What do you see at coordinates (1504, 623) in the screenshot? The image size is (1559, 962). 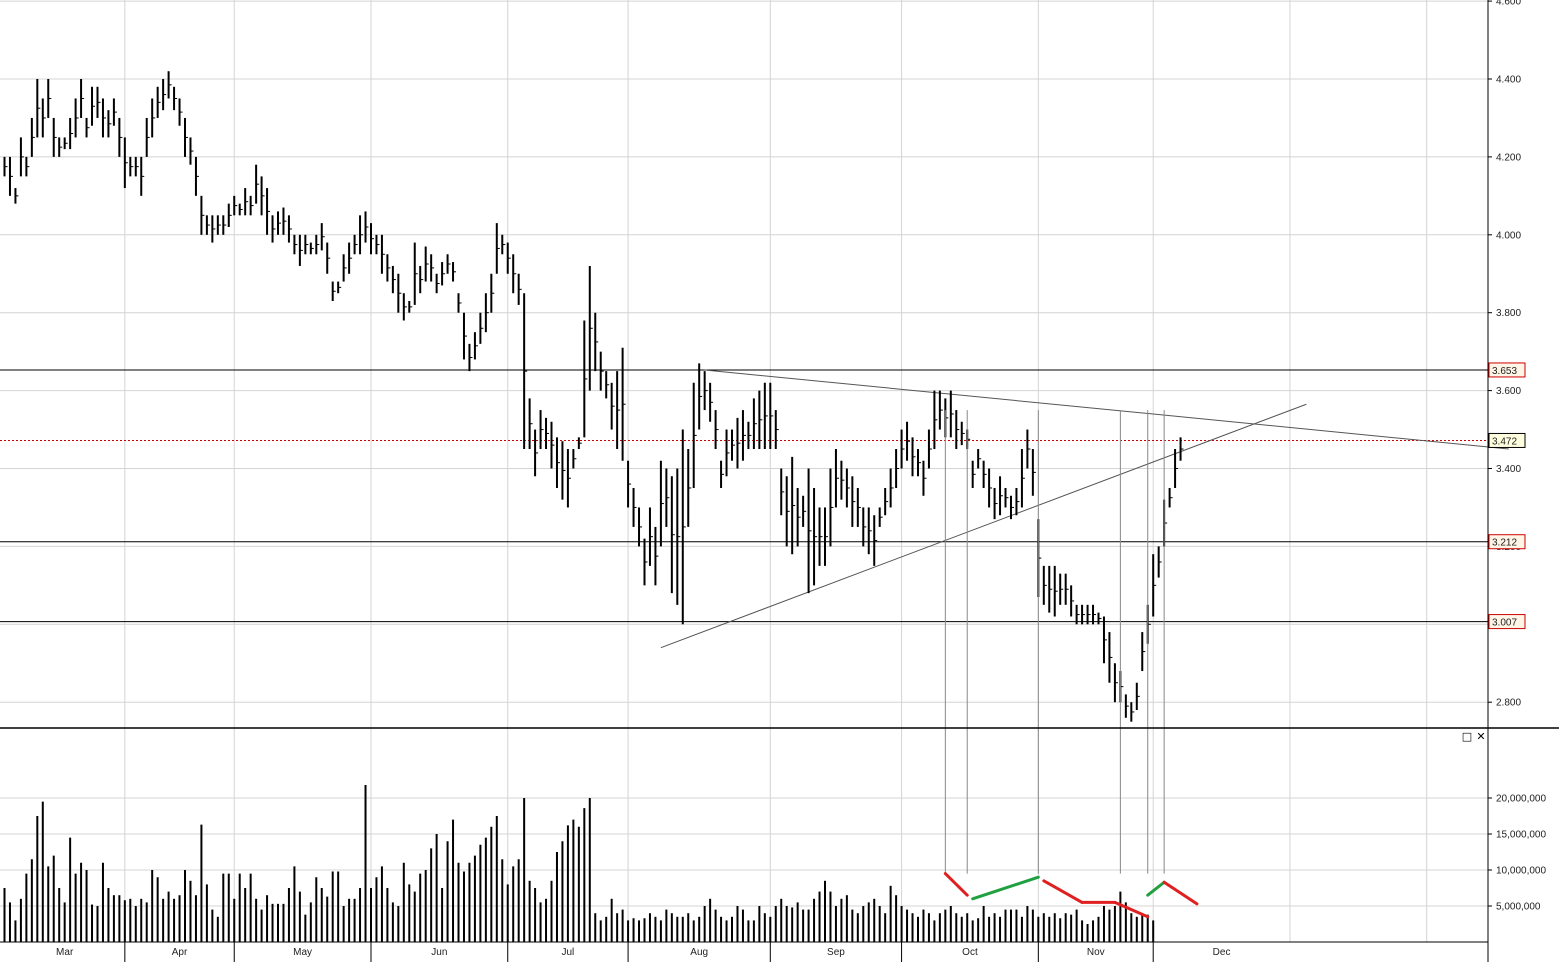 I see `price-marker-label: 3.007` at bounding box center [1504, 623].